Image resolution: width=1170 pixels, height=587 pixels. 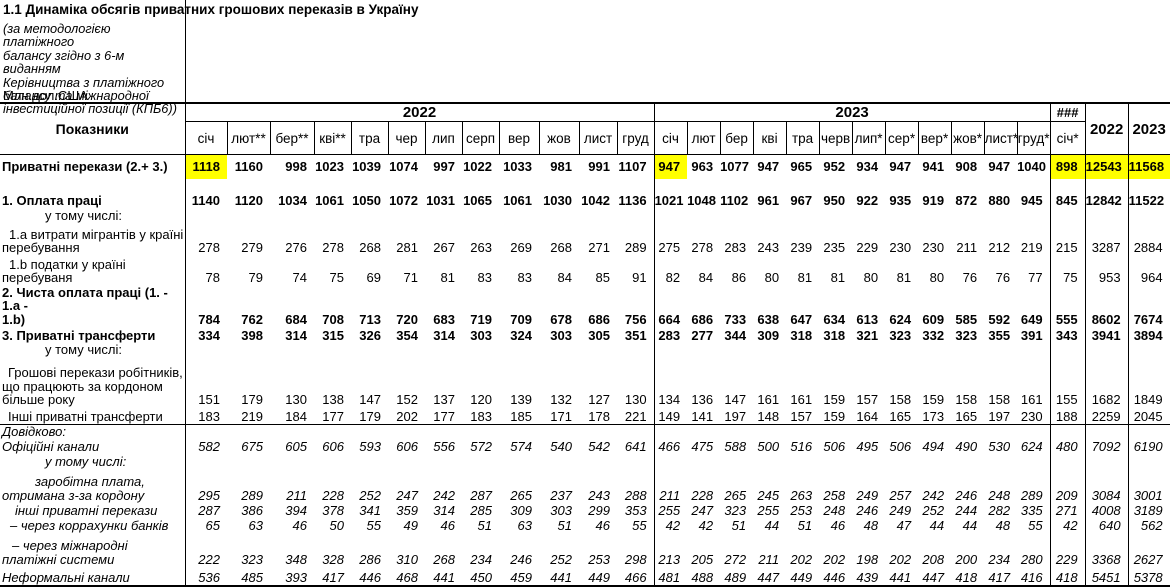 What do you see at coordinates (933, 200) in the screenshot?
I see `cell: 919` at bounding box center [933, 200].